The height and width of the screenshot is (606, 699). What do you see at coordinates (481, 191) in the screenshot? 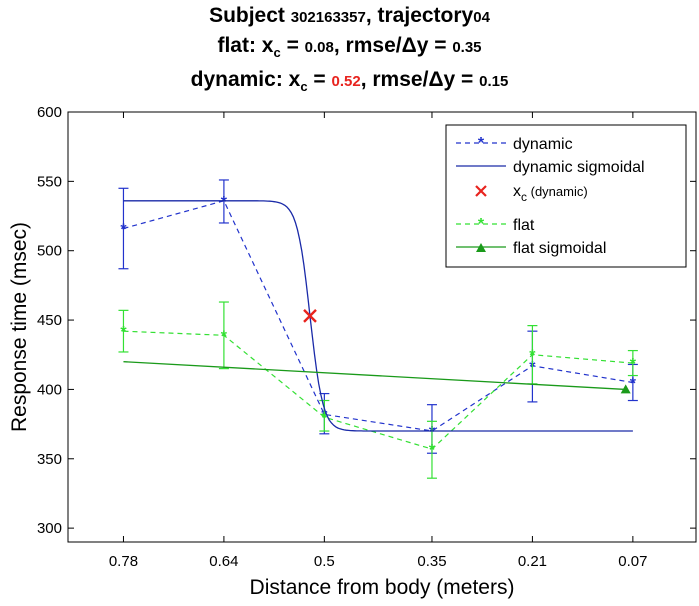
I see `legend-xc-x-marker` at bounding box center [481, 191].